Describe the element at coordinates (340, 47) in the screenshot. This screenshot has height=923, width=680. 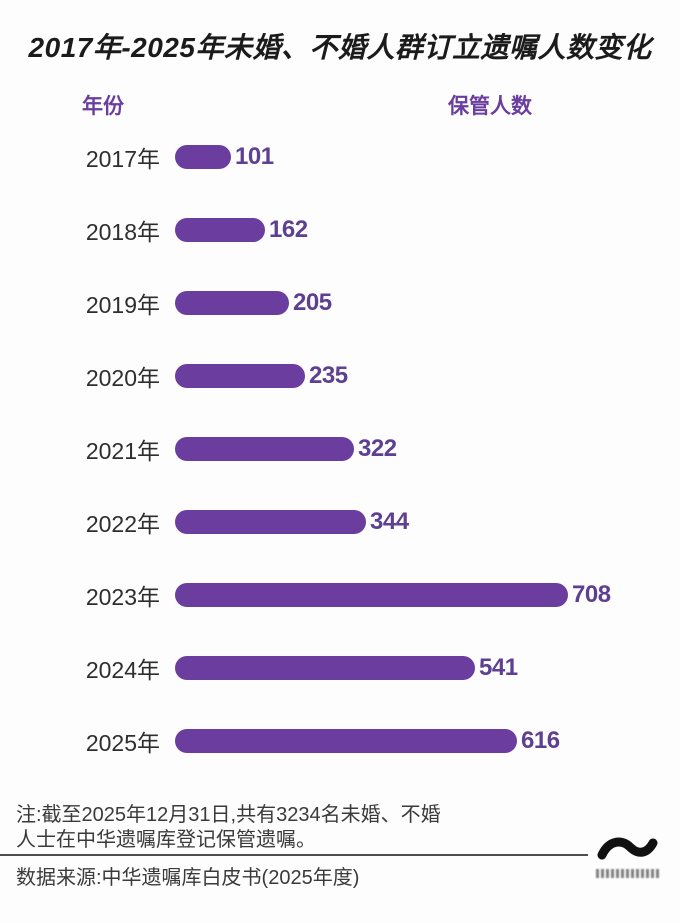
I see `page-title: 2017年-2025年未婚、不婚人群订立遗嘱人数变化` at that location.